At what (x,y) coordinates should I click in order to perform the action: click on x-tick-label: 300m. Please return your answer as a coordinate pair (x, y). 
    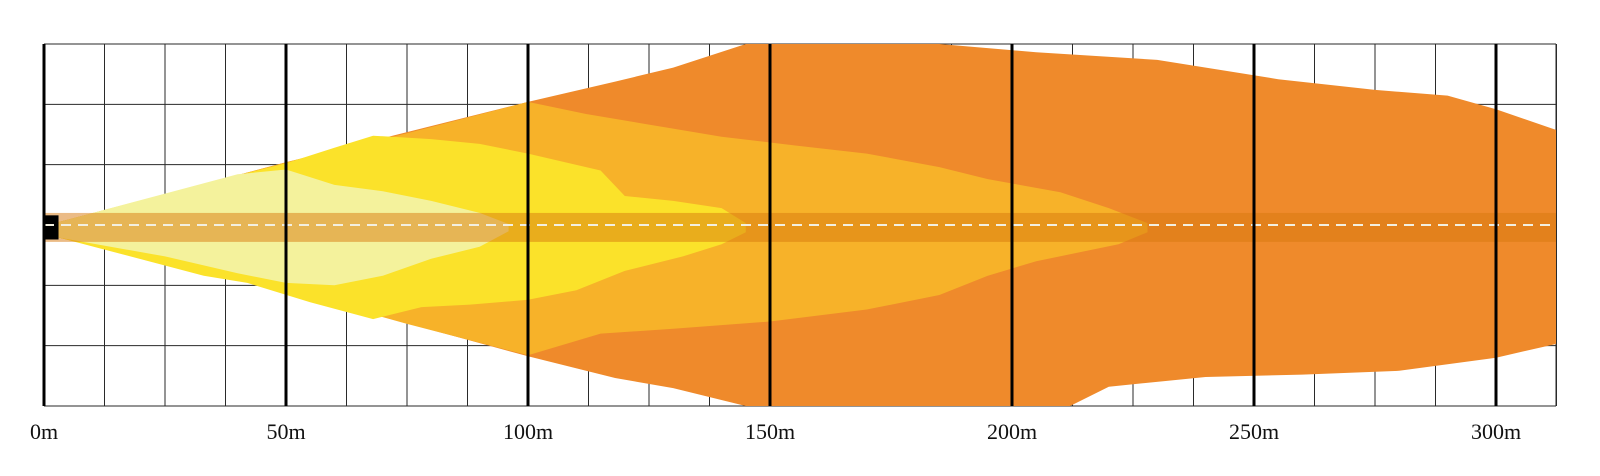
    Looking at the image, I should click on (1496, 431).